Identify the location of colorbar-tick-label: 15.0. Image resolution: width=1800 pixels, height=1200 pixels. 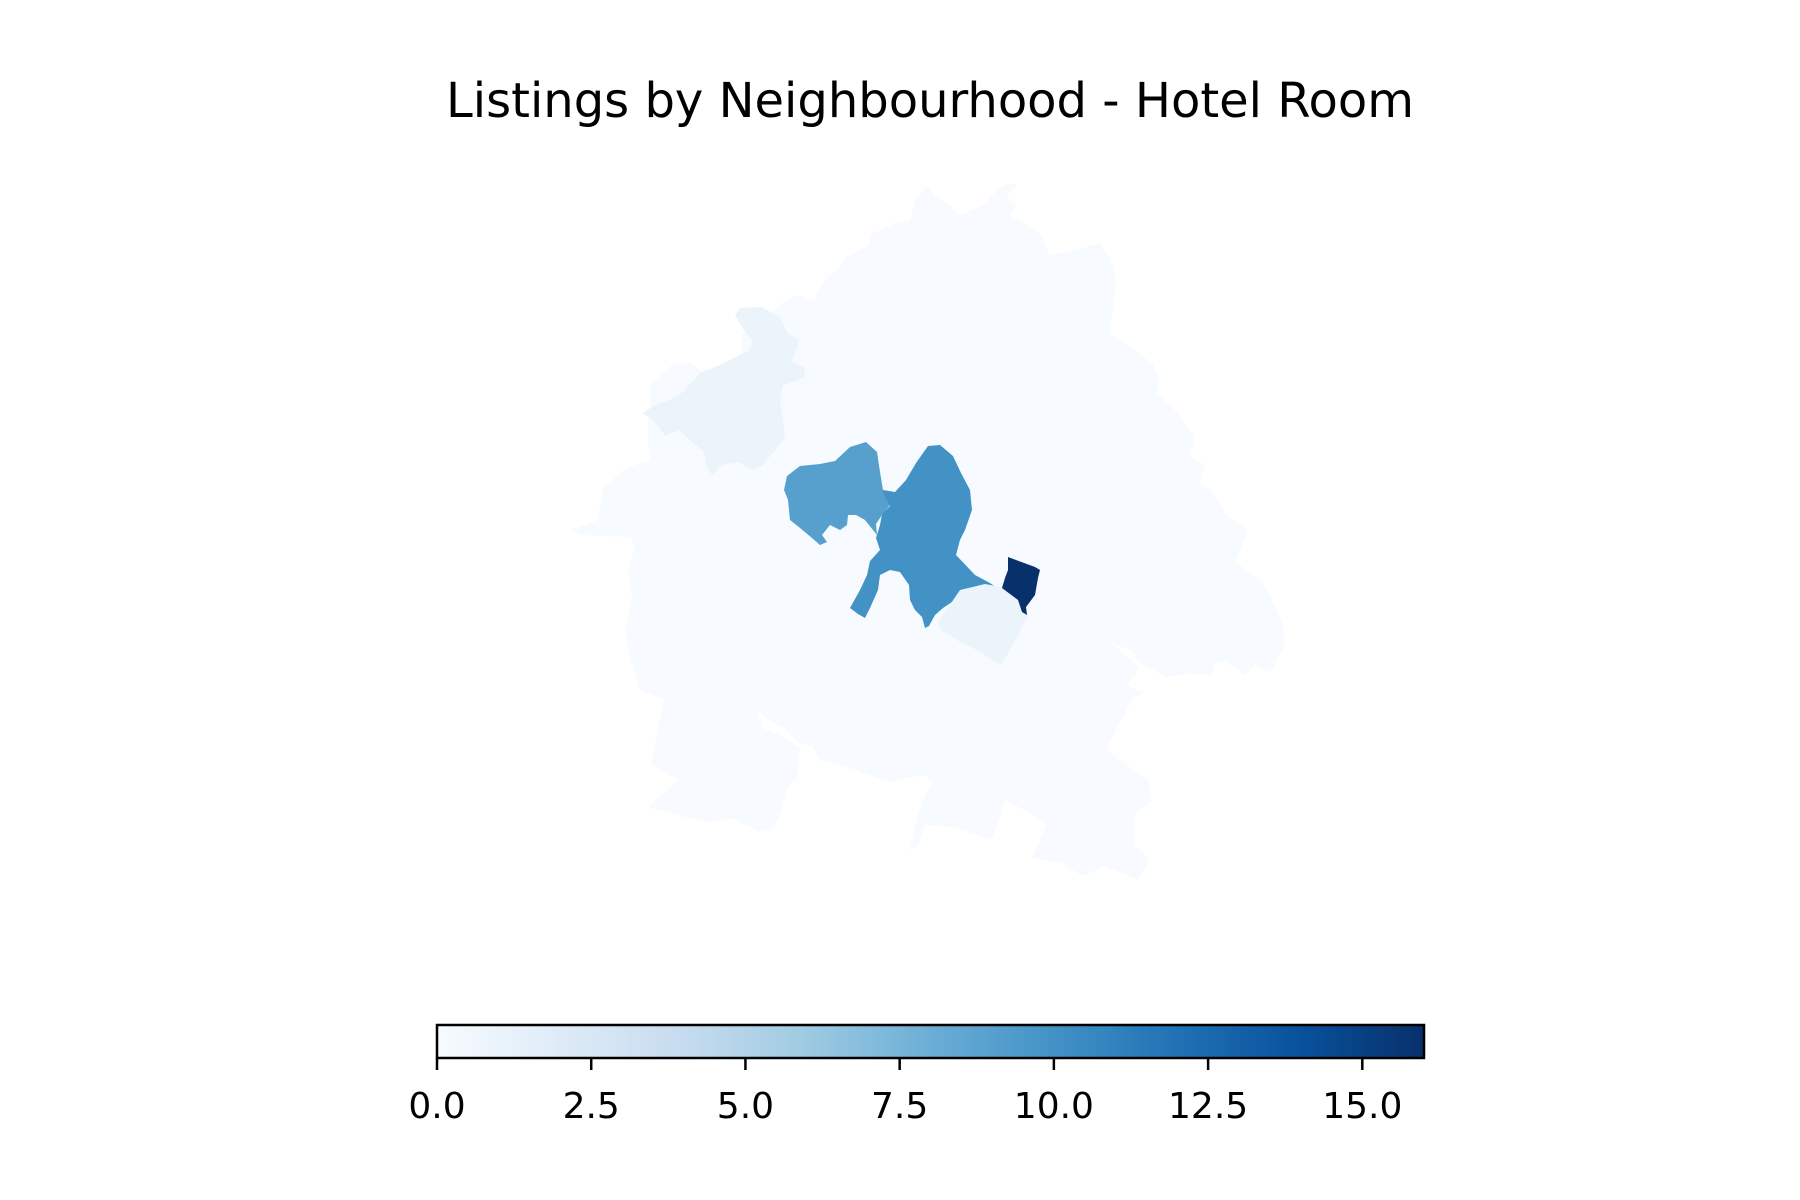
(1362, 1106).